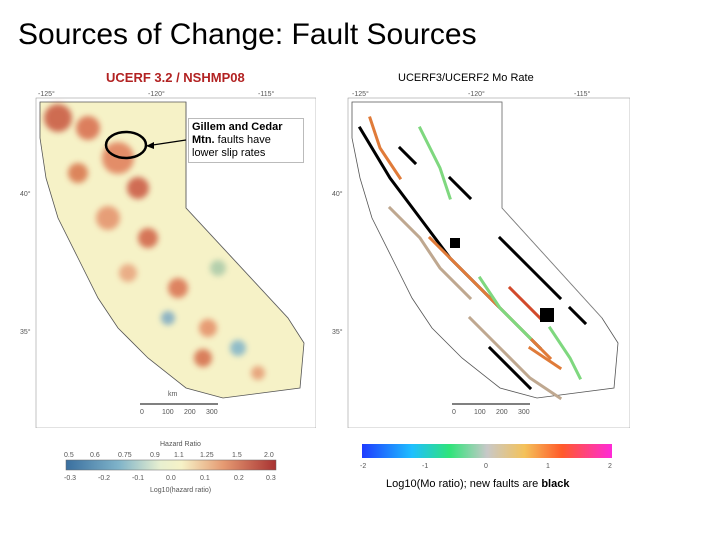 The width and height of the screenshot is (720, 540). Describe the element at coordinates (179, 455) in the screenshot. I see `hz-top-5: 1.1` at that location.